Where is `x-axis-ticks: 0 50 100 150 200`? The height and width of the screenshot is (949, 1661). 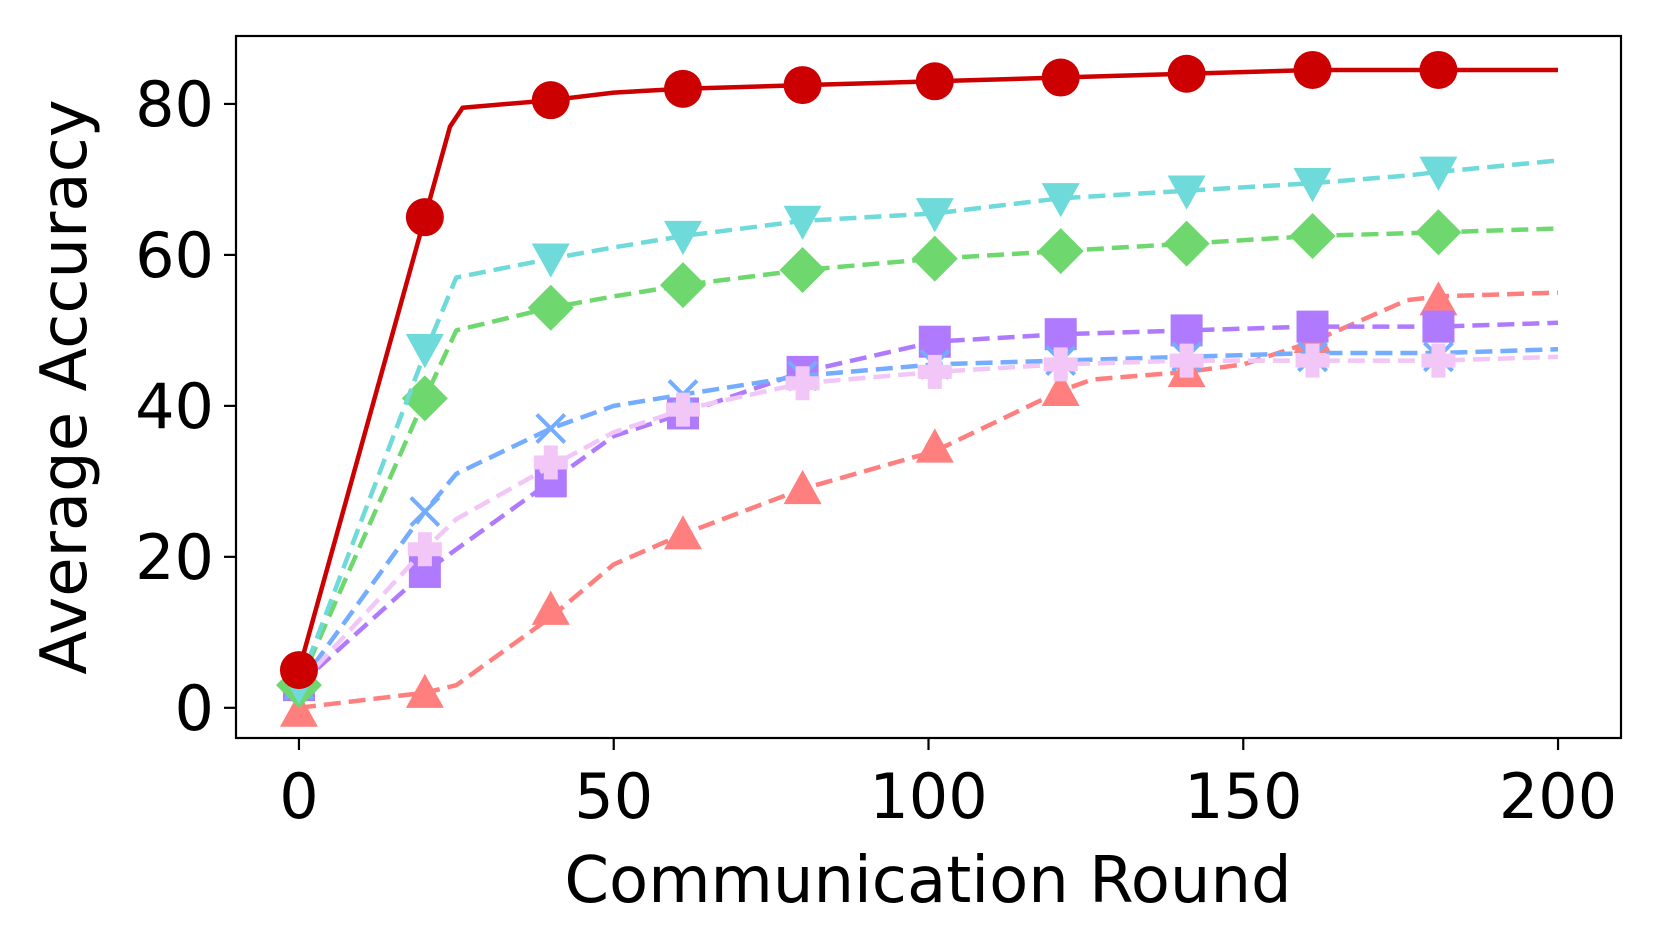
x-axis-ticks: 0 50 100 150 200 is located at coordinates (948, 785).